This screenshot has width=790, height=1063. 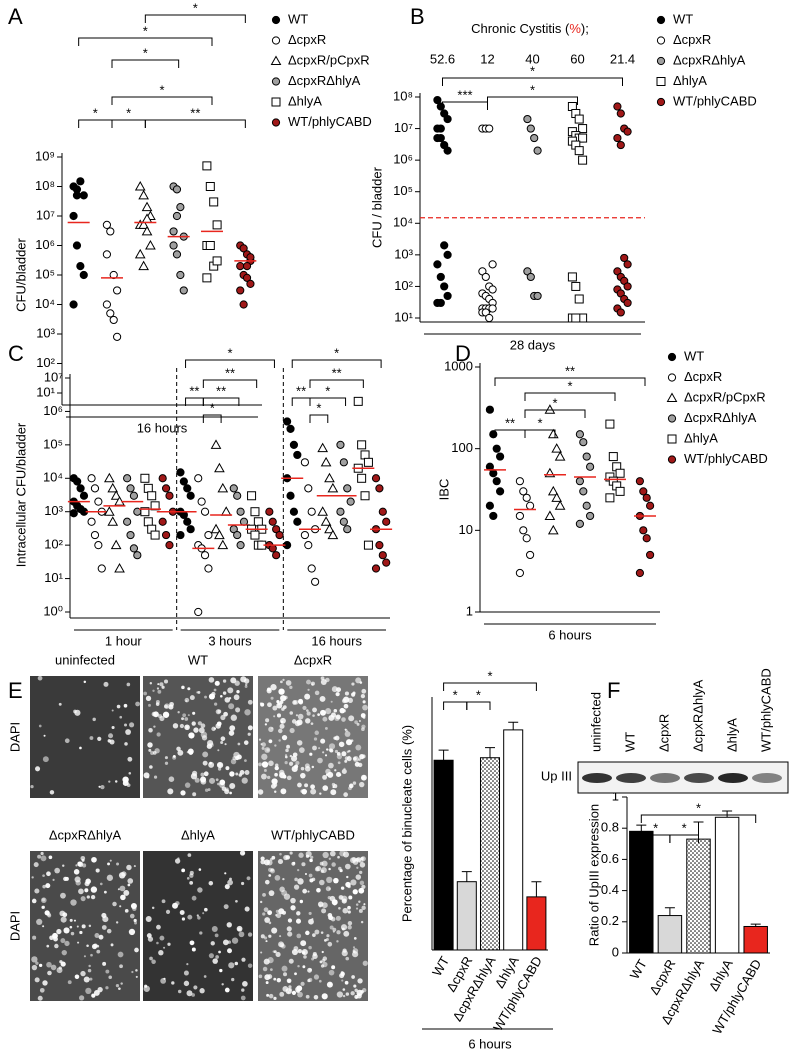 I want to click on micrograph, so click(x=85, y=737).